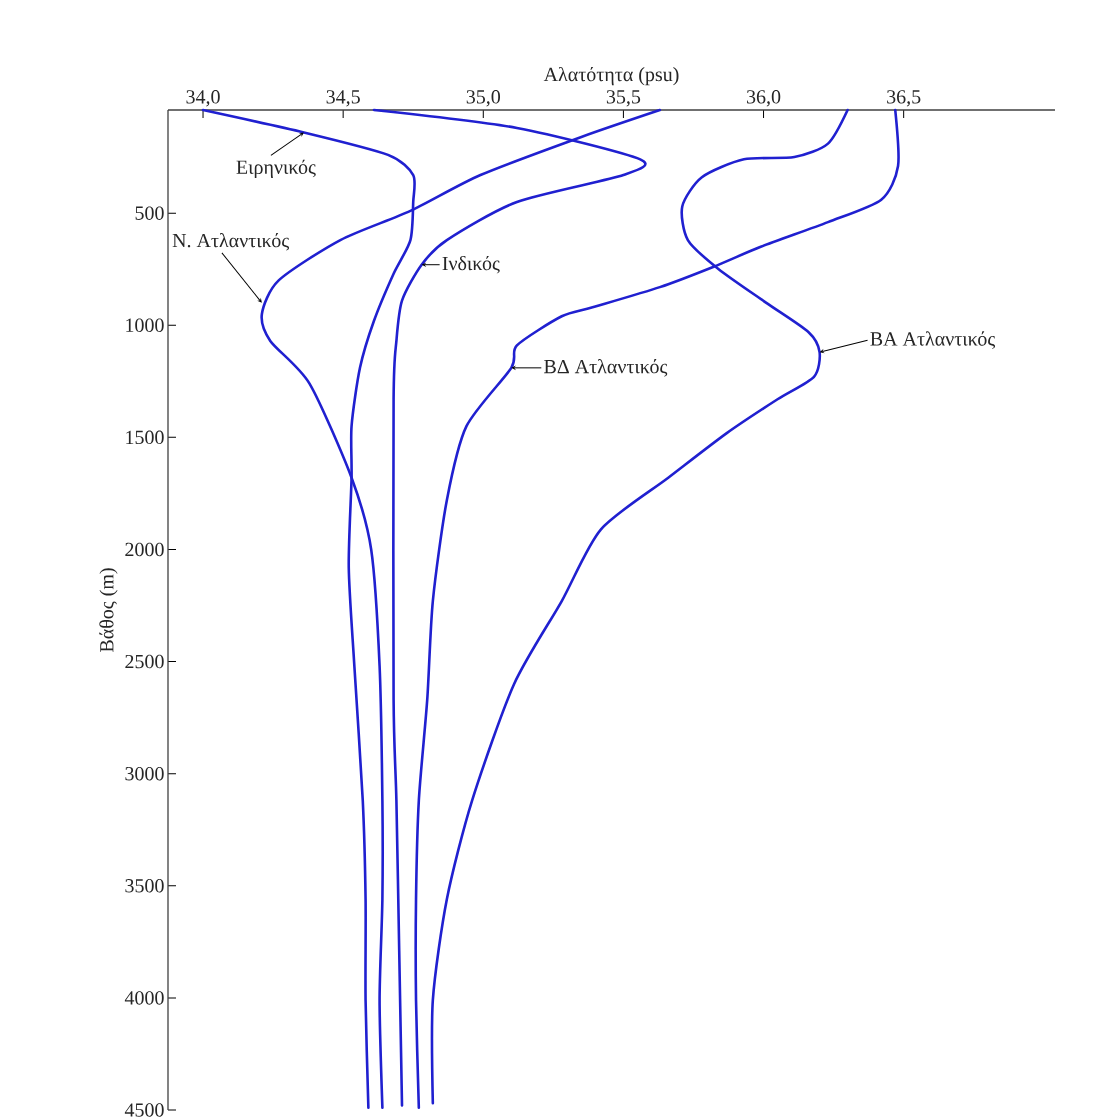 The height and width of the screenshot is (1120, 1095). I want to click on x-tick-label: 36,0, so click(763, 98).